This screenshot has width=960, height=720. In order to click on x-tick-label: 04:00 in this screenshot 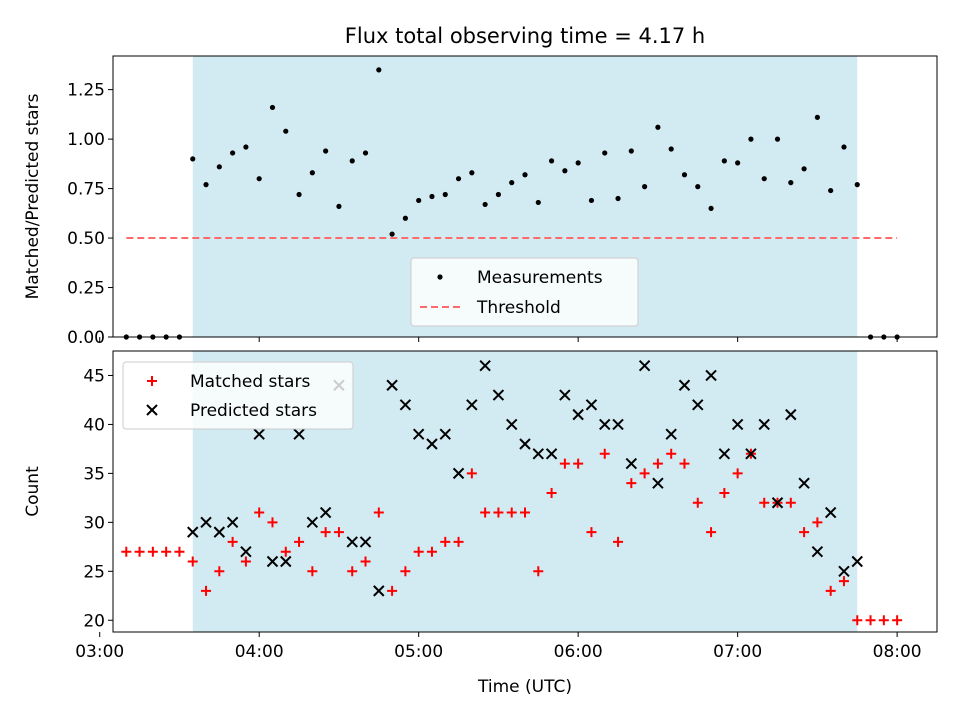, I will do `click(259, 652)`.